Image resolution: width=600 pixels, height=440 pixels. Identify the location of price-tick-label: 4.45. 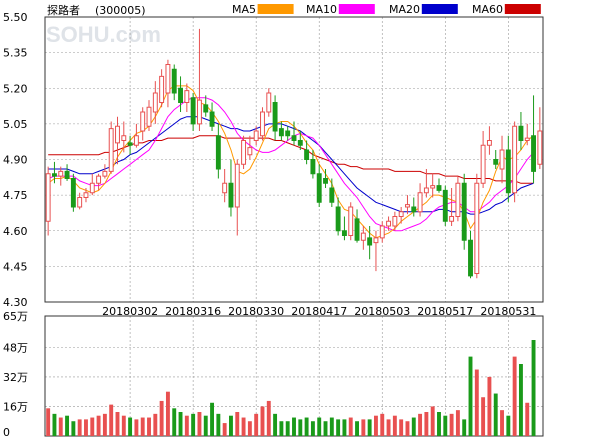
(15, 266).